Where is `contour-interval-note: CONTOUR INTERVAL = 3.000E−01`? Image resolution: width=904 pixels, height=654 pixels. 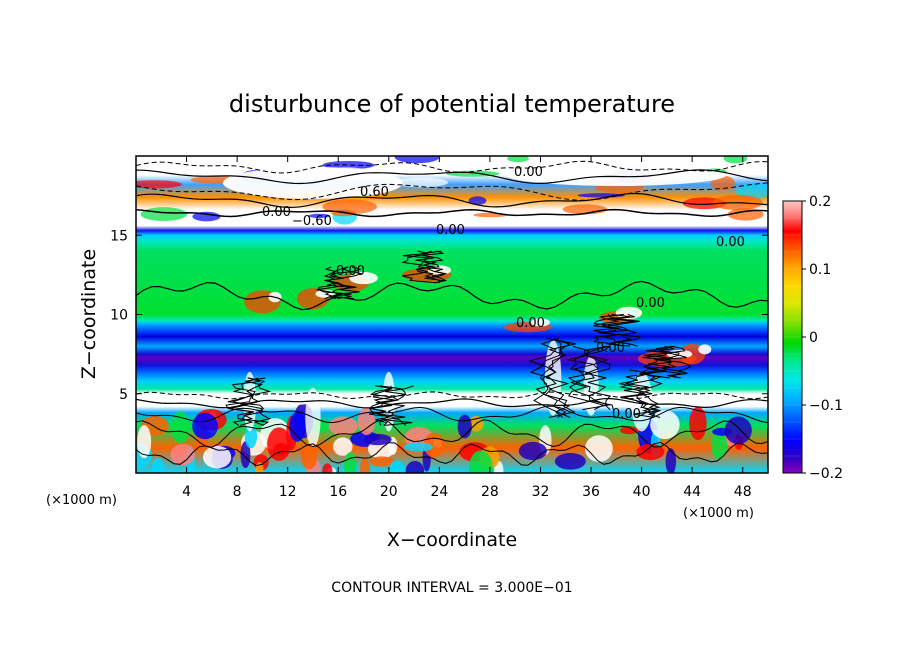
contour-interval-note: CONTOUR INTERVAL = 3.000E−01 is located at coordinates (451, 588).